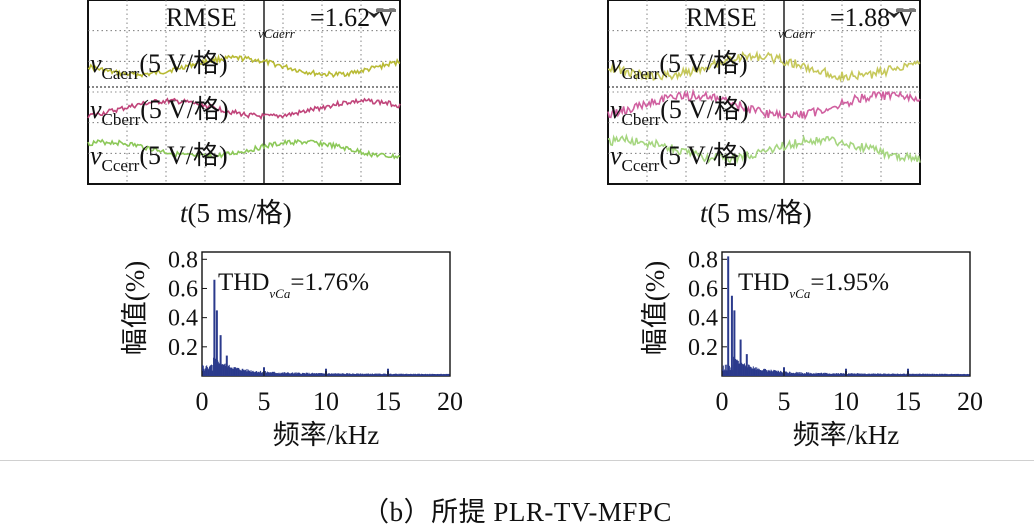 This screenshot has width=1034, height=529. Describe the element at coordinates (352, 17) in the screenshot. I see `rmse-value: =1.62 V` at that location.